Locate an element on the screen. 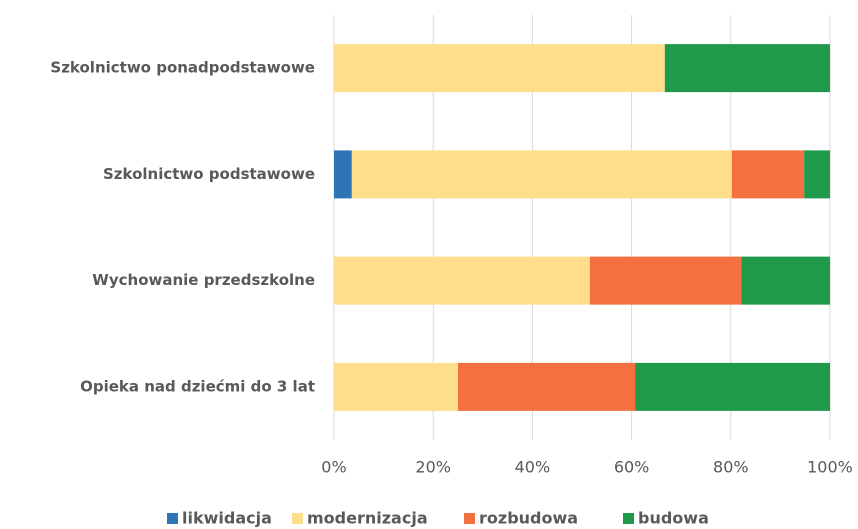 This screenshot has width=858, height=529. x-tick-label: 20% is located at coordinates (433, 467).